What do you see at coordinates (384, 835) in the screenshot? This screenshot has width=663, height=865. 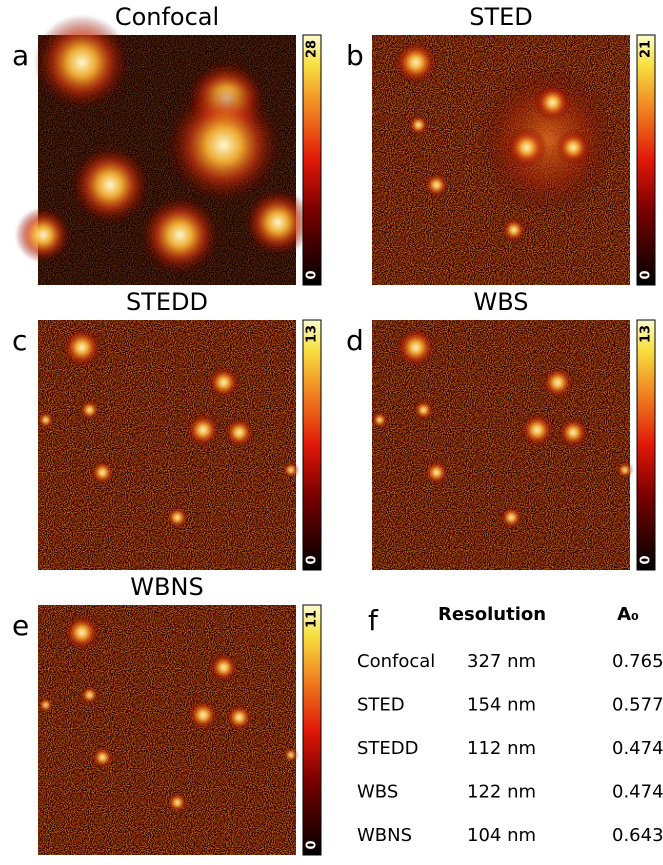 I see `table-cell: WBNS` at bounding box center [384, 835].